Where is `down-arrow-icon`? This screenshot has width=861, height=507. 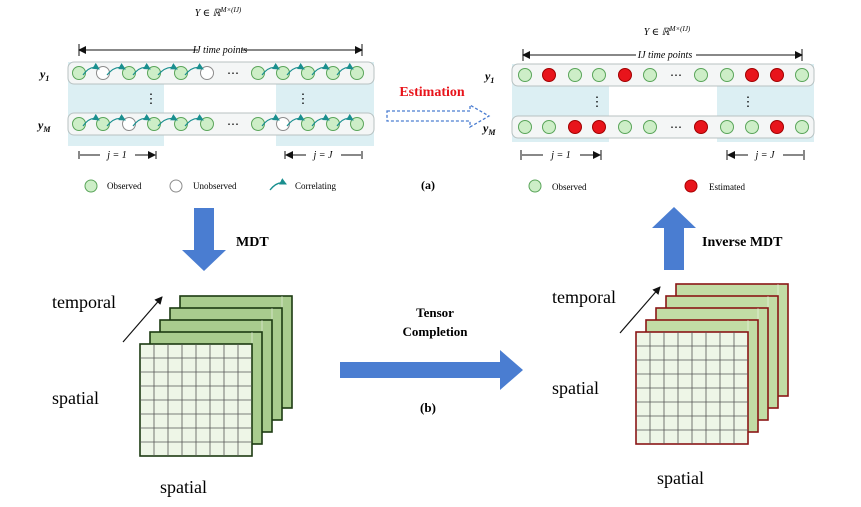 down-arrow-icon is located at coordinates (204, 239).